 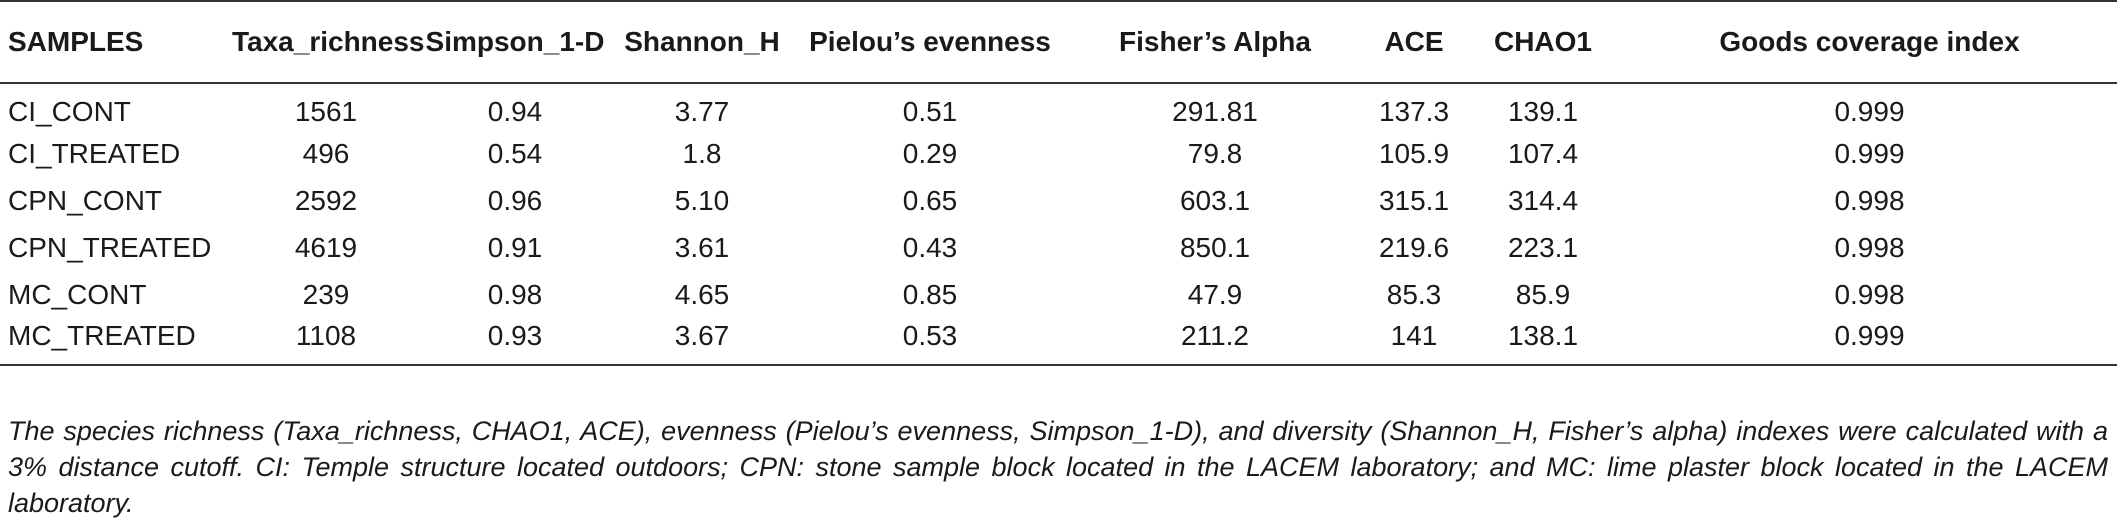 What do you see at coordinates (930, 294) in the screenshot?
I see `cell-pielou: 0.85` at bounding box center [930, 294].